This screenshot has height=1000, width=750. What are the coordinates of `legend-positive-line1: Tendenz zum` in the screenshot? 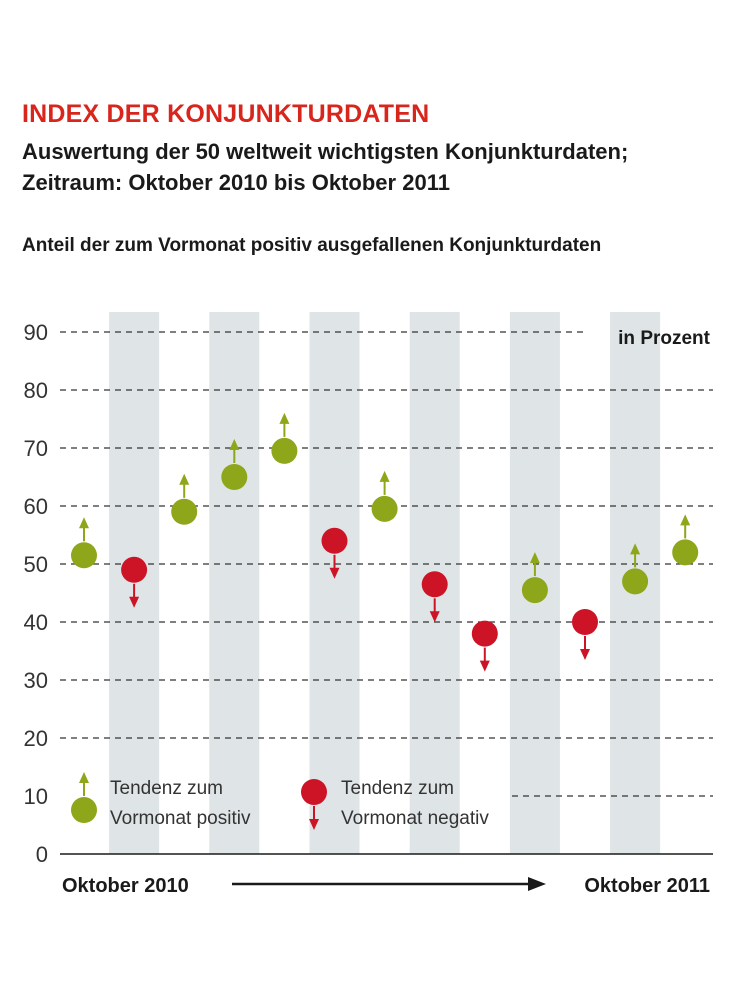 It's located at (166, 788).